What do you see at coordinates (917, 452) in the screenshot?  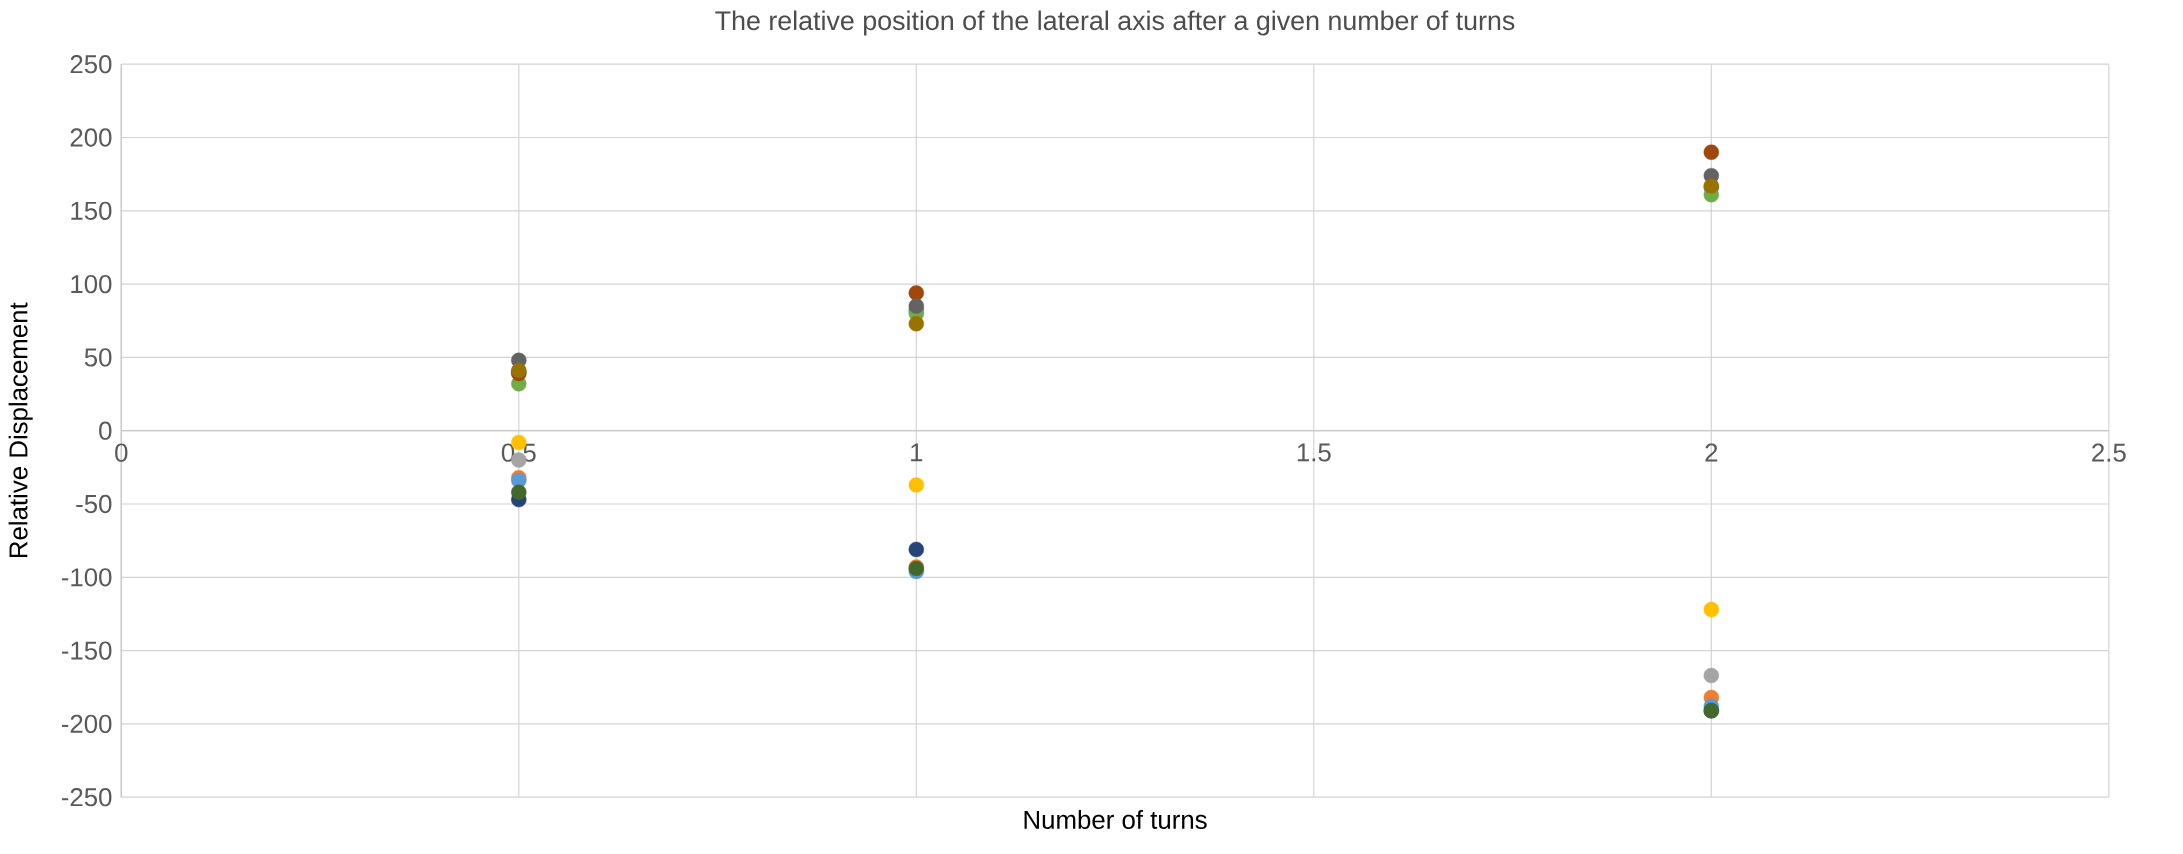 I see `x-tick-label: 1` at bounding box center [917, 452].